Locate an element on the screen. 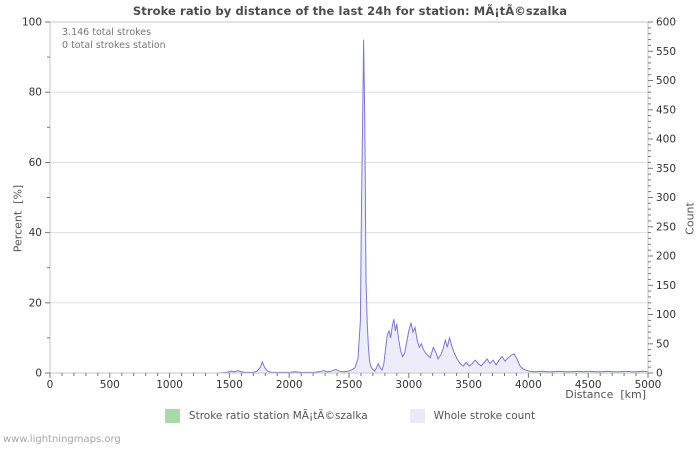  svg-text: 350 is located at coordinates (666, 169).